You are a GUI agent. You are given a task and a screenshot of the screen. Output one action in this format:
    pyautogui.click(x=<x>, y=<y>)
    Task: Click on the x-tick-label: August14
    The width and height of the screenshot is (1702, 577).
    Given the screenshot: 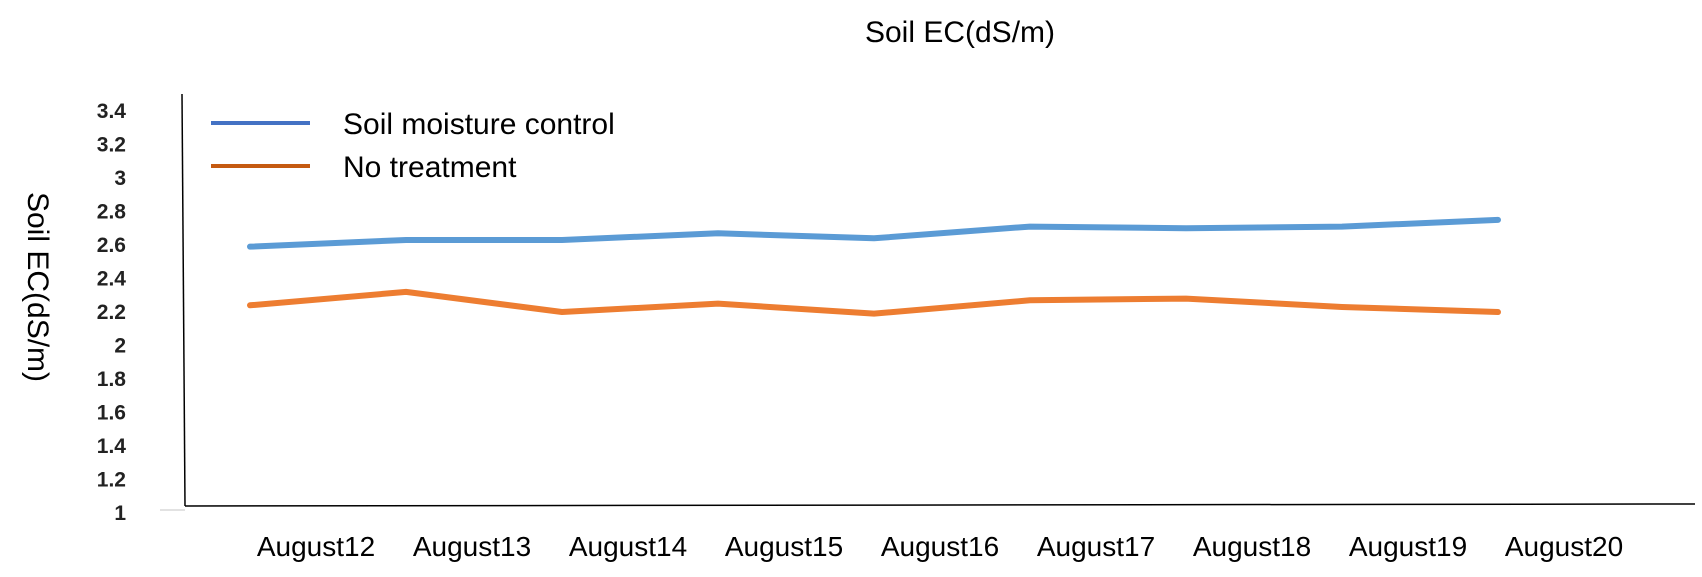 What is the action you would take?
    pyautogui.click(x=628, y=546)
    